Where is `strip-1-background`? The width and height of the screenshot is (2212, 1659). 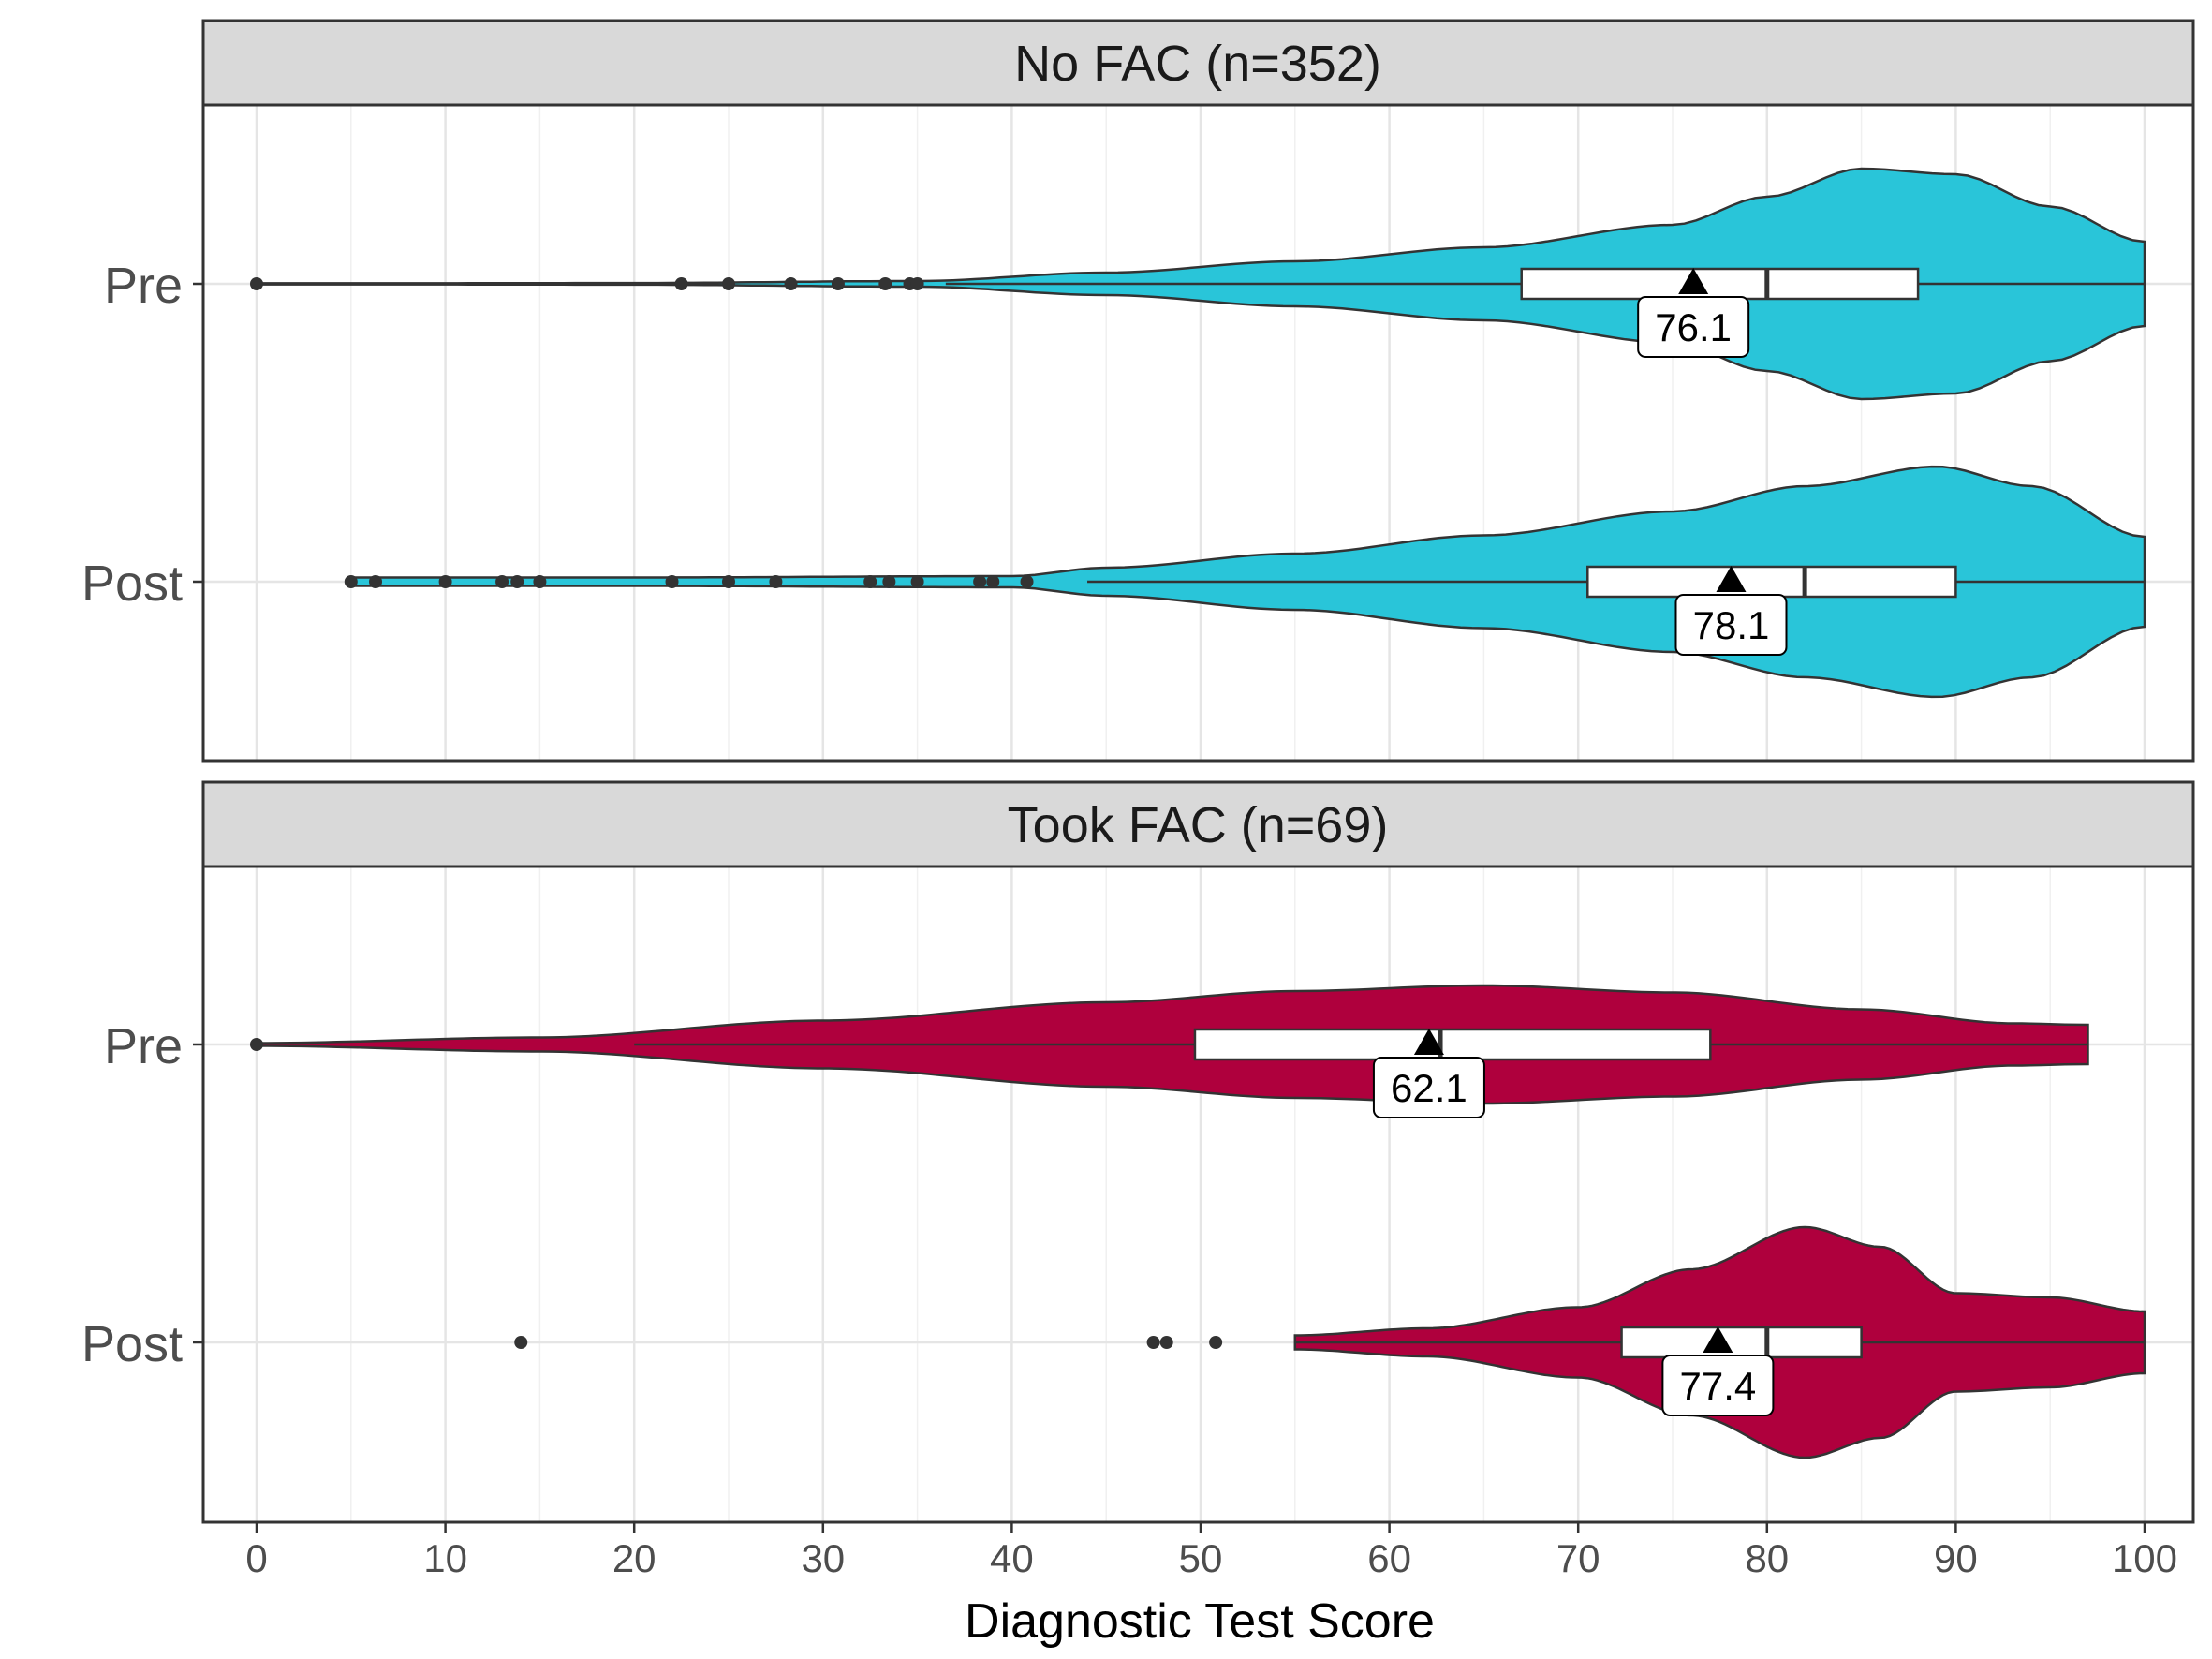 strip-1-background is located at coordinates (1198, 824).